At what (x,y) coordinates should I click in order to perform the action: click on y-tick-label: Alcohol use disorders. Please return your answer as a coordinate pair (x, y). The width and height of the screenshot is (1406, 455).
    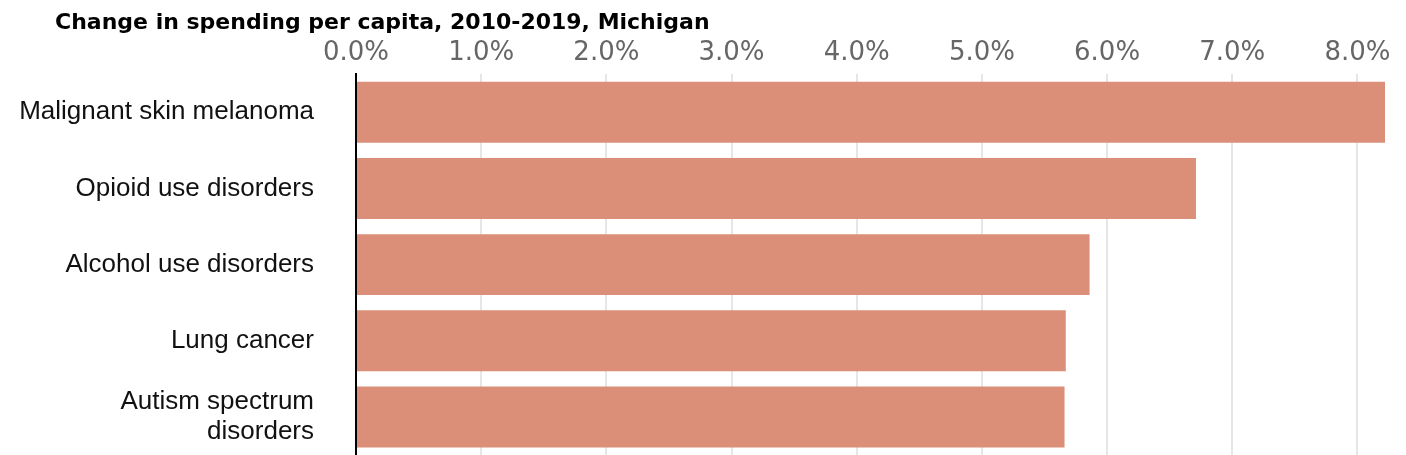
    Looking at the image, I should click on (189, 262).